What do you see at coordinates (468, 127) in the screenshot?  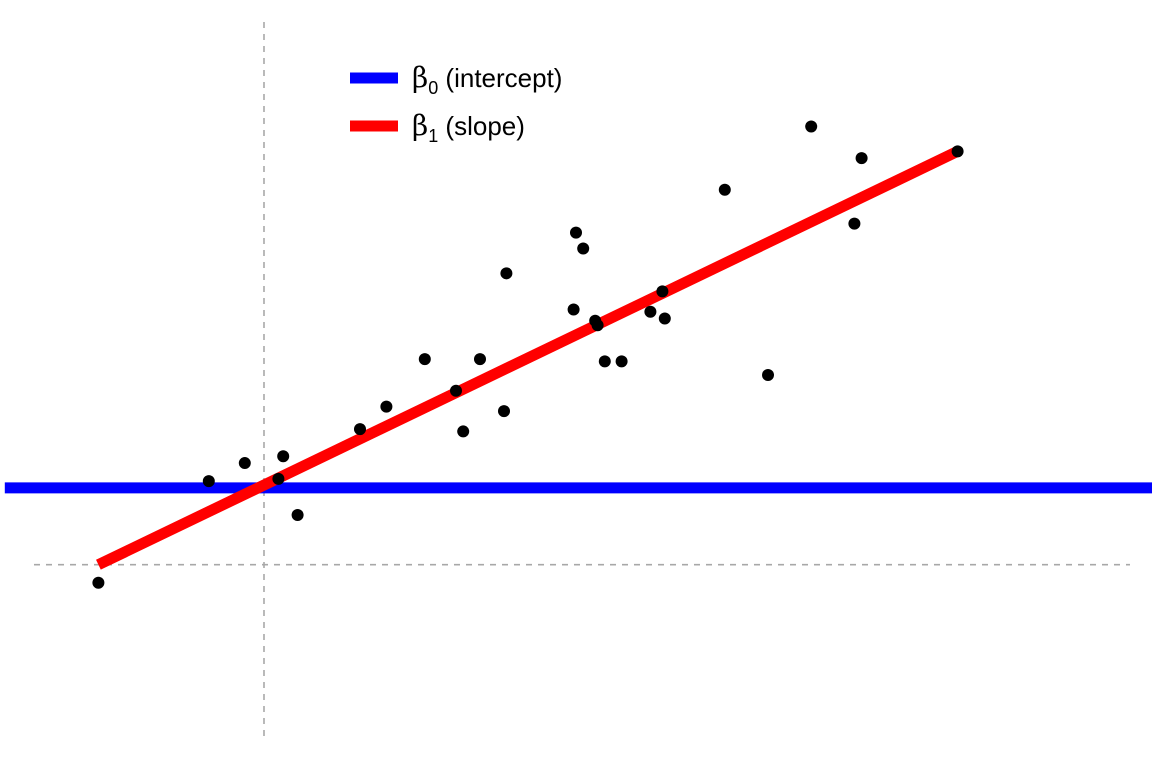 I see `legend-label: β1 (slope)` at bounding box center [468, 127].